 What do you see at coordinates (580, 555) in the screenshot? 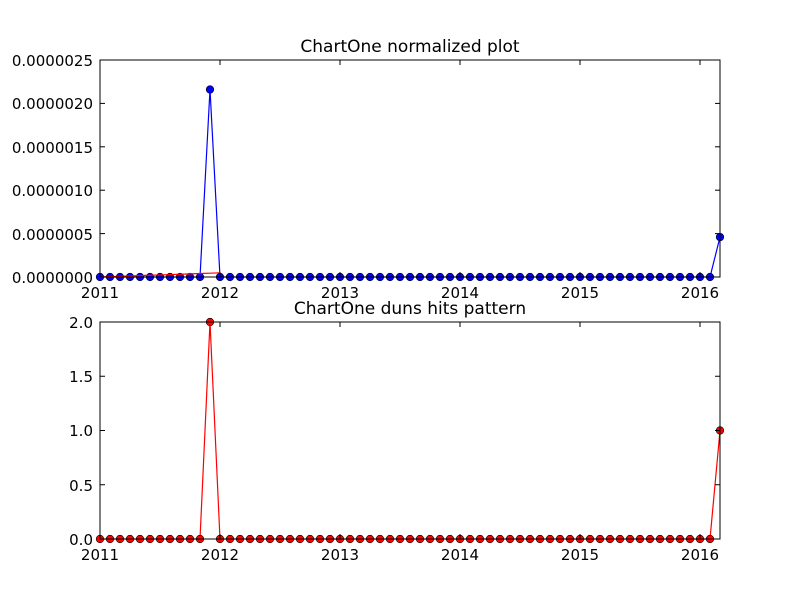
I see `chart-2-x-tick-label: 2015` at bounding box center [580, 555].